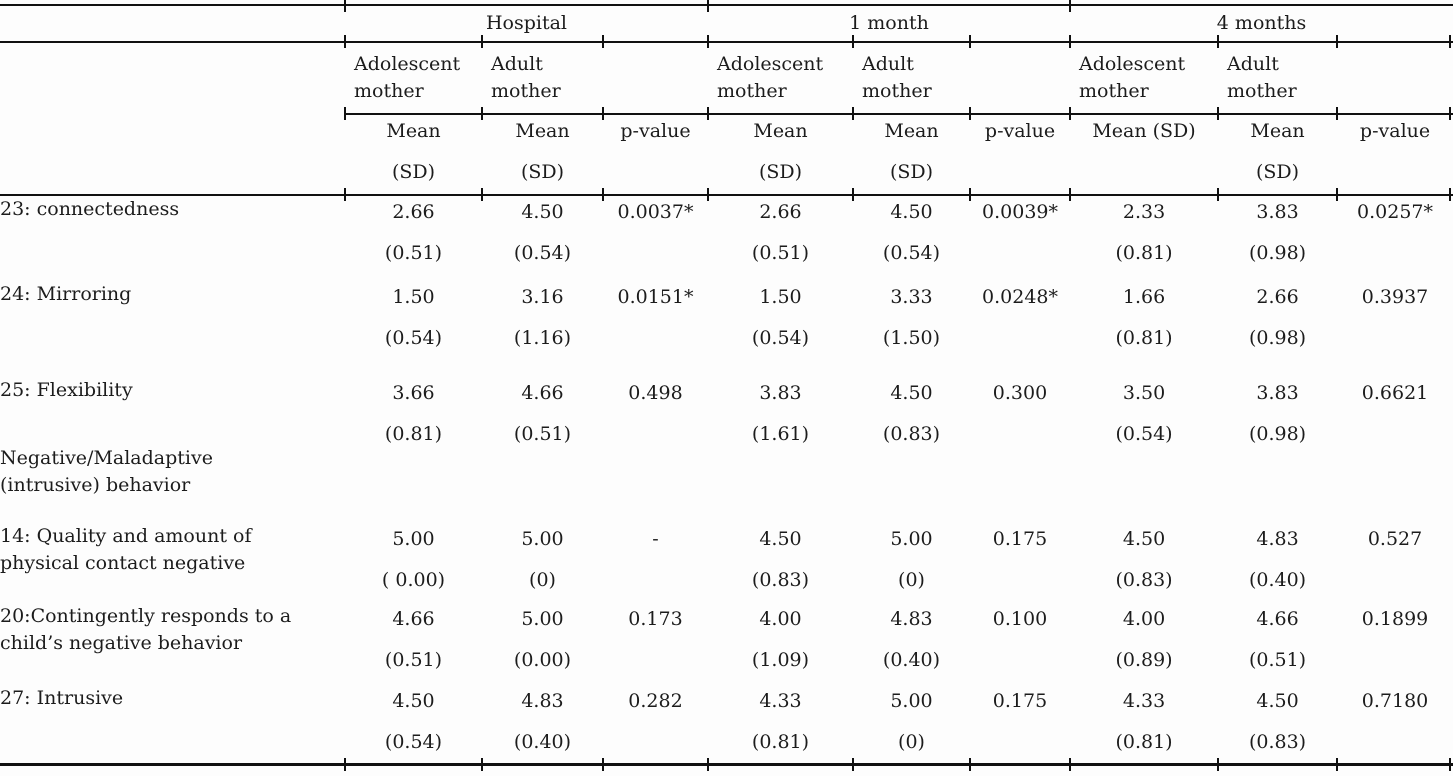  What do you see at coordinates (1020, 411) in the screenshot?
I see `p-value-cell: 0.300` at bounding box center [1020, 411].